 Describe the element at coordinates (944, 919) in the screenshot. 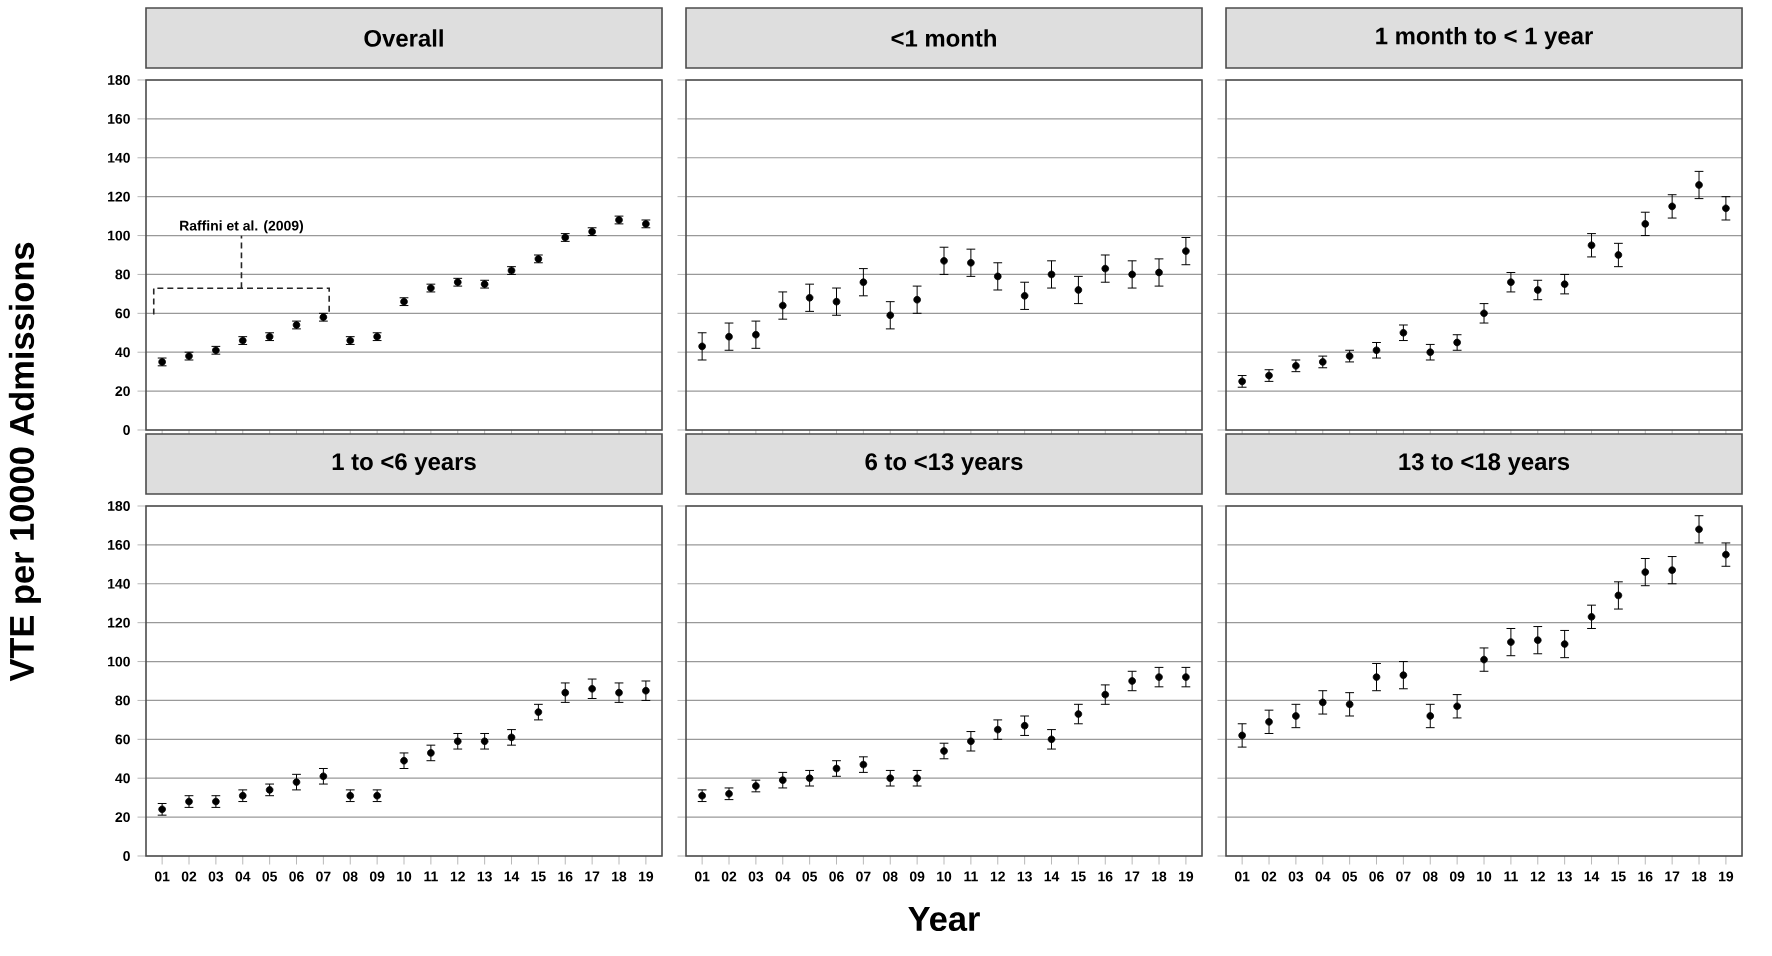

I see `x-axis-title: Year` at that location.